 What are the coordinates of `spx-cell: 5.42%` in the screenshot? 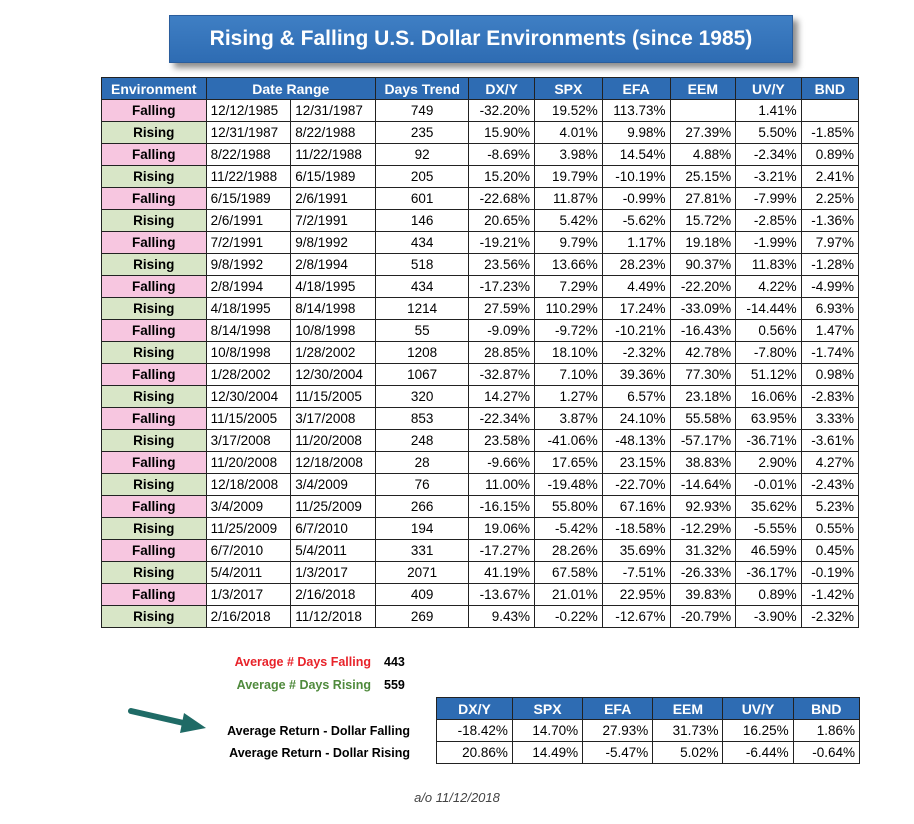 It's located at (568, 220).